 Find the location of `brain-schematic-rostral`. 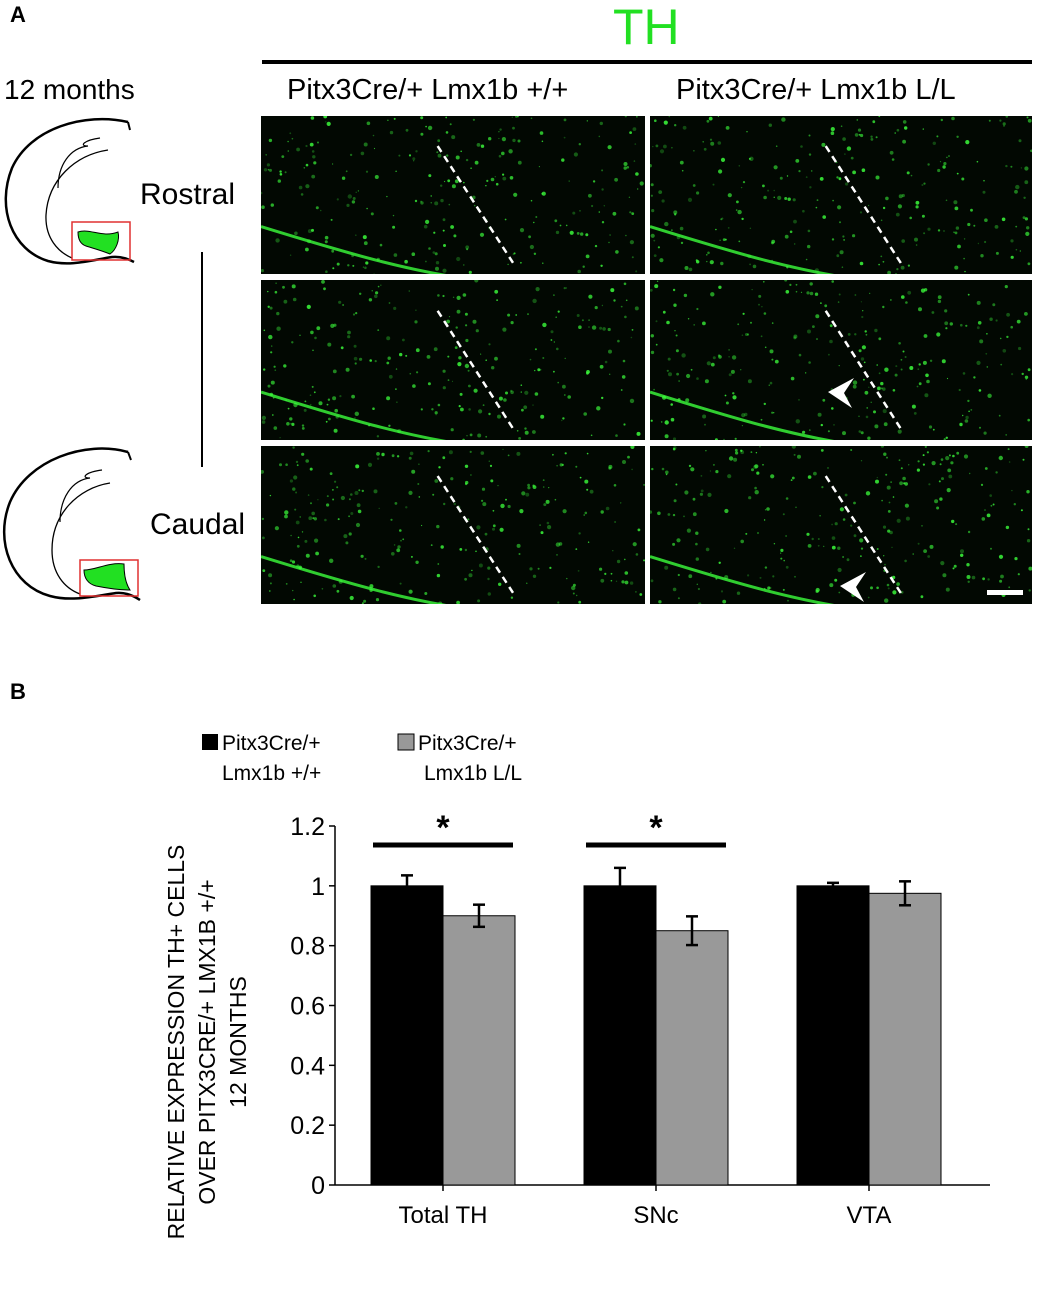

brain-schematic-rostral is located at coordinates (69, 191).